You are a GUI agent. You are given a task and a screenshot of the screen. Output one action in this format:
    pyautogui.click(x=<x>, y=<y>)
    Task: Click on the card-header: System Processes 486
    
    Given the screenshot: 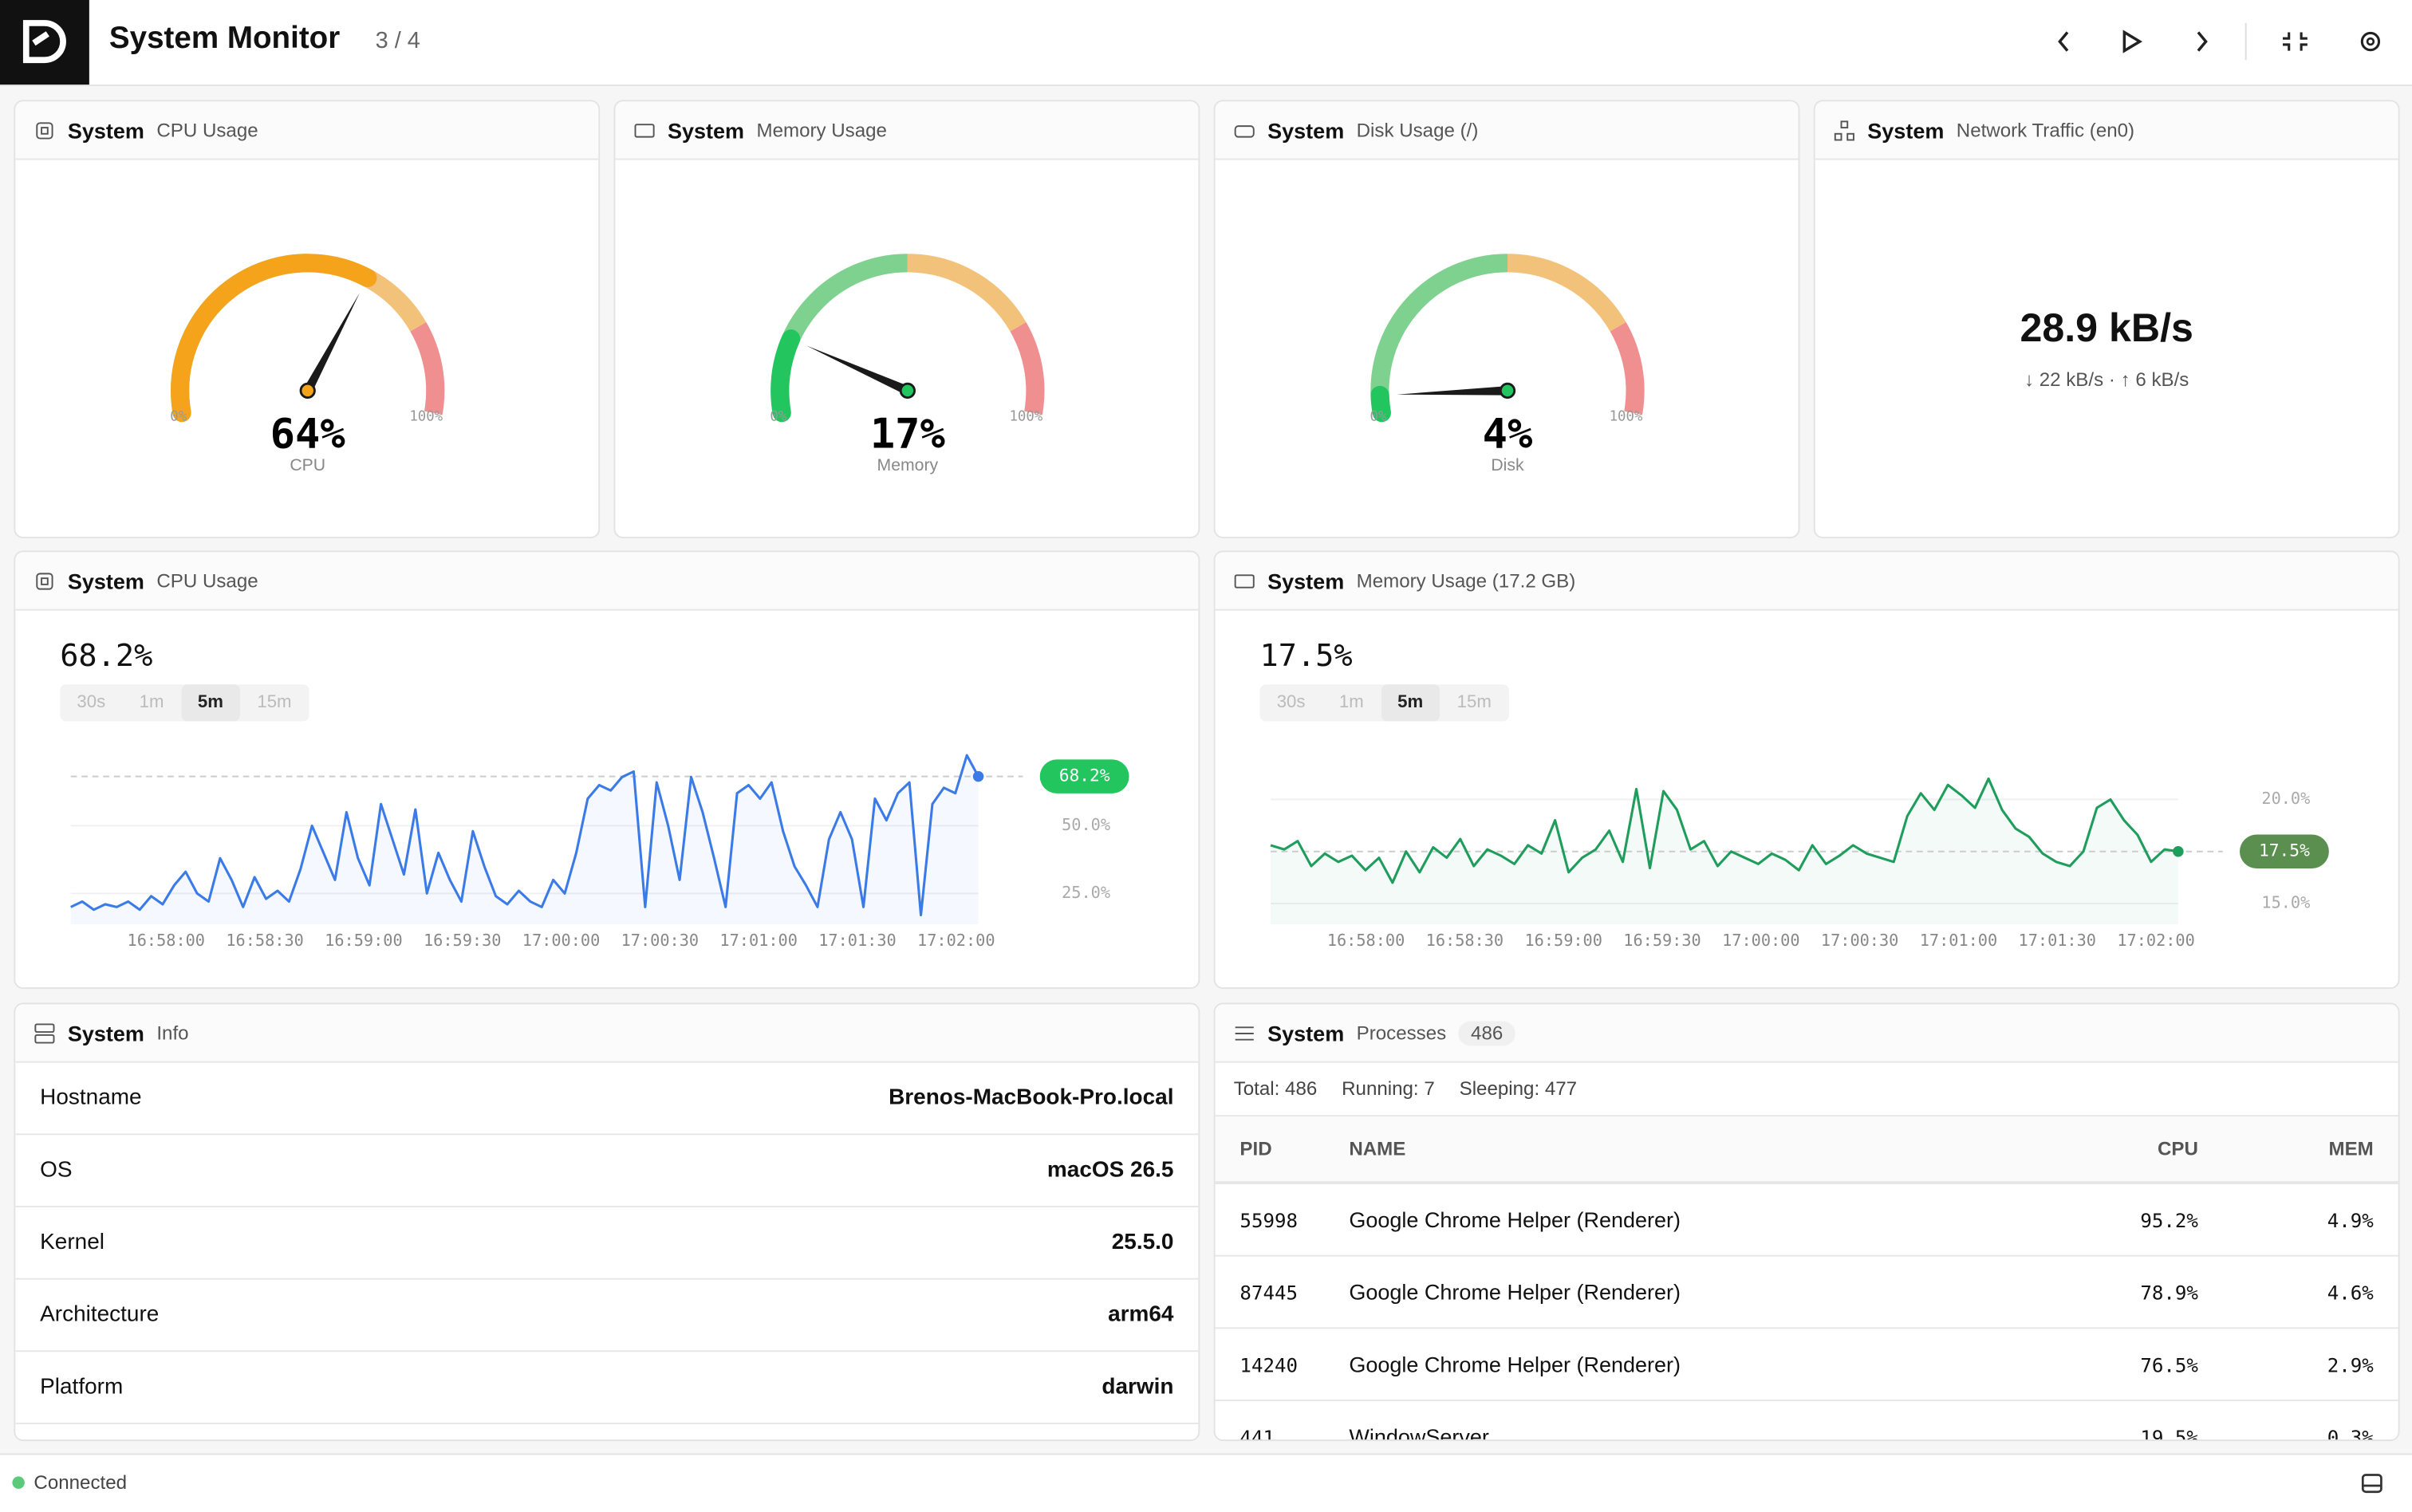 What is the action you would take?
    pyautogui.click(x=1807, y=1033)
    